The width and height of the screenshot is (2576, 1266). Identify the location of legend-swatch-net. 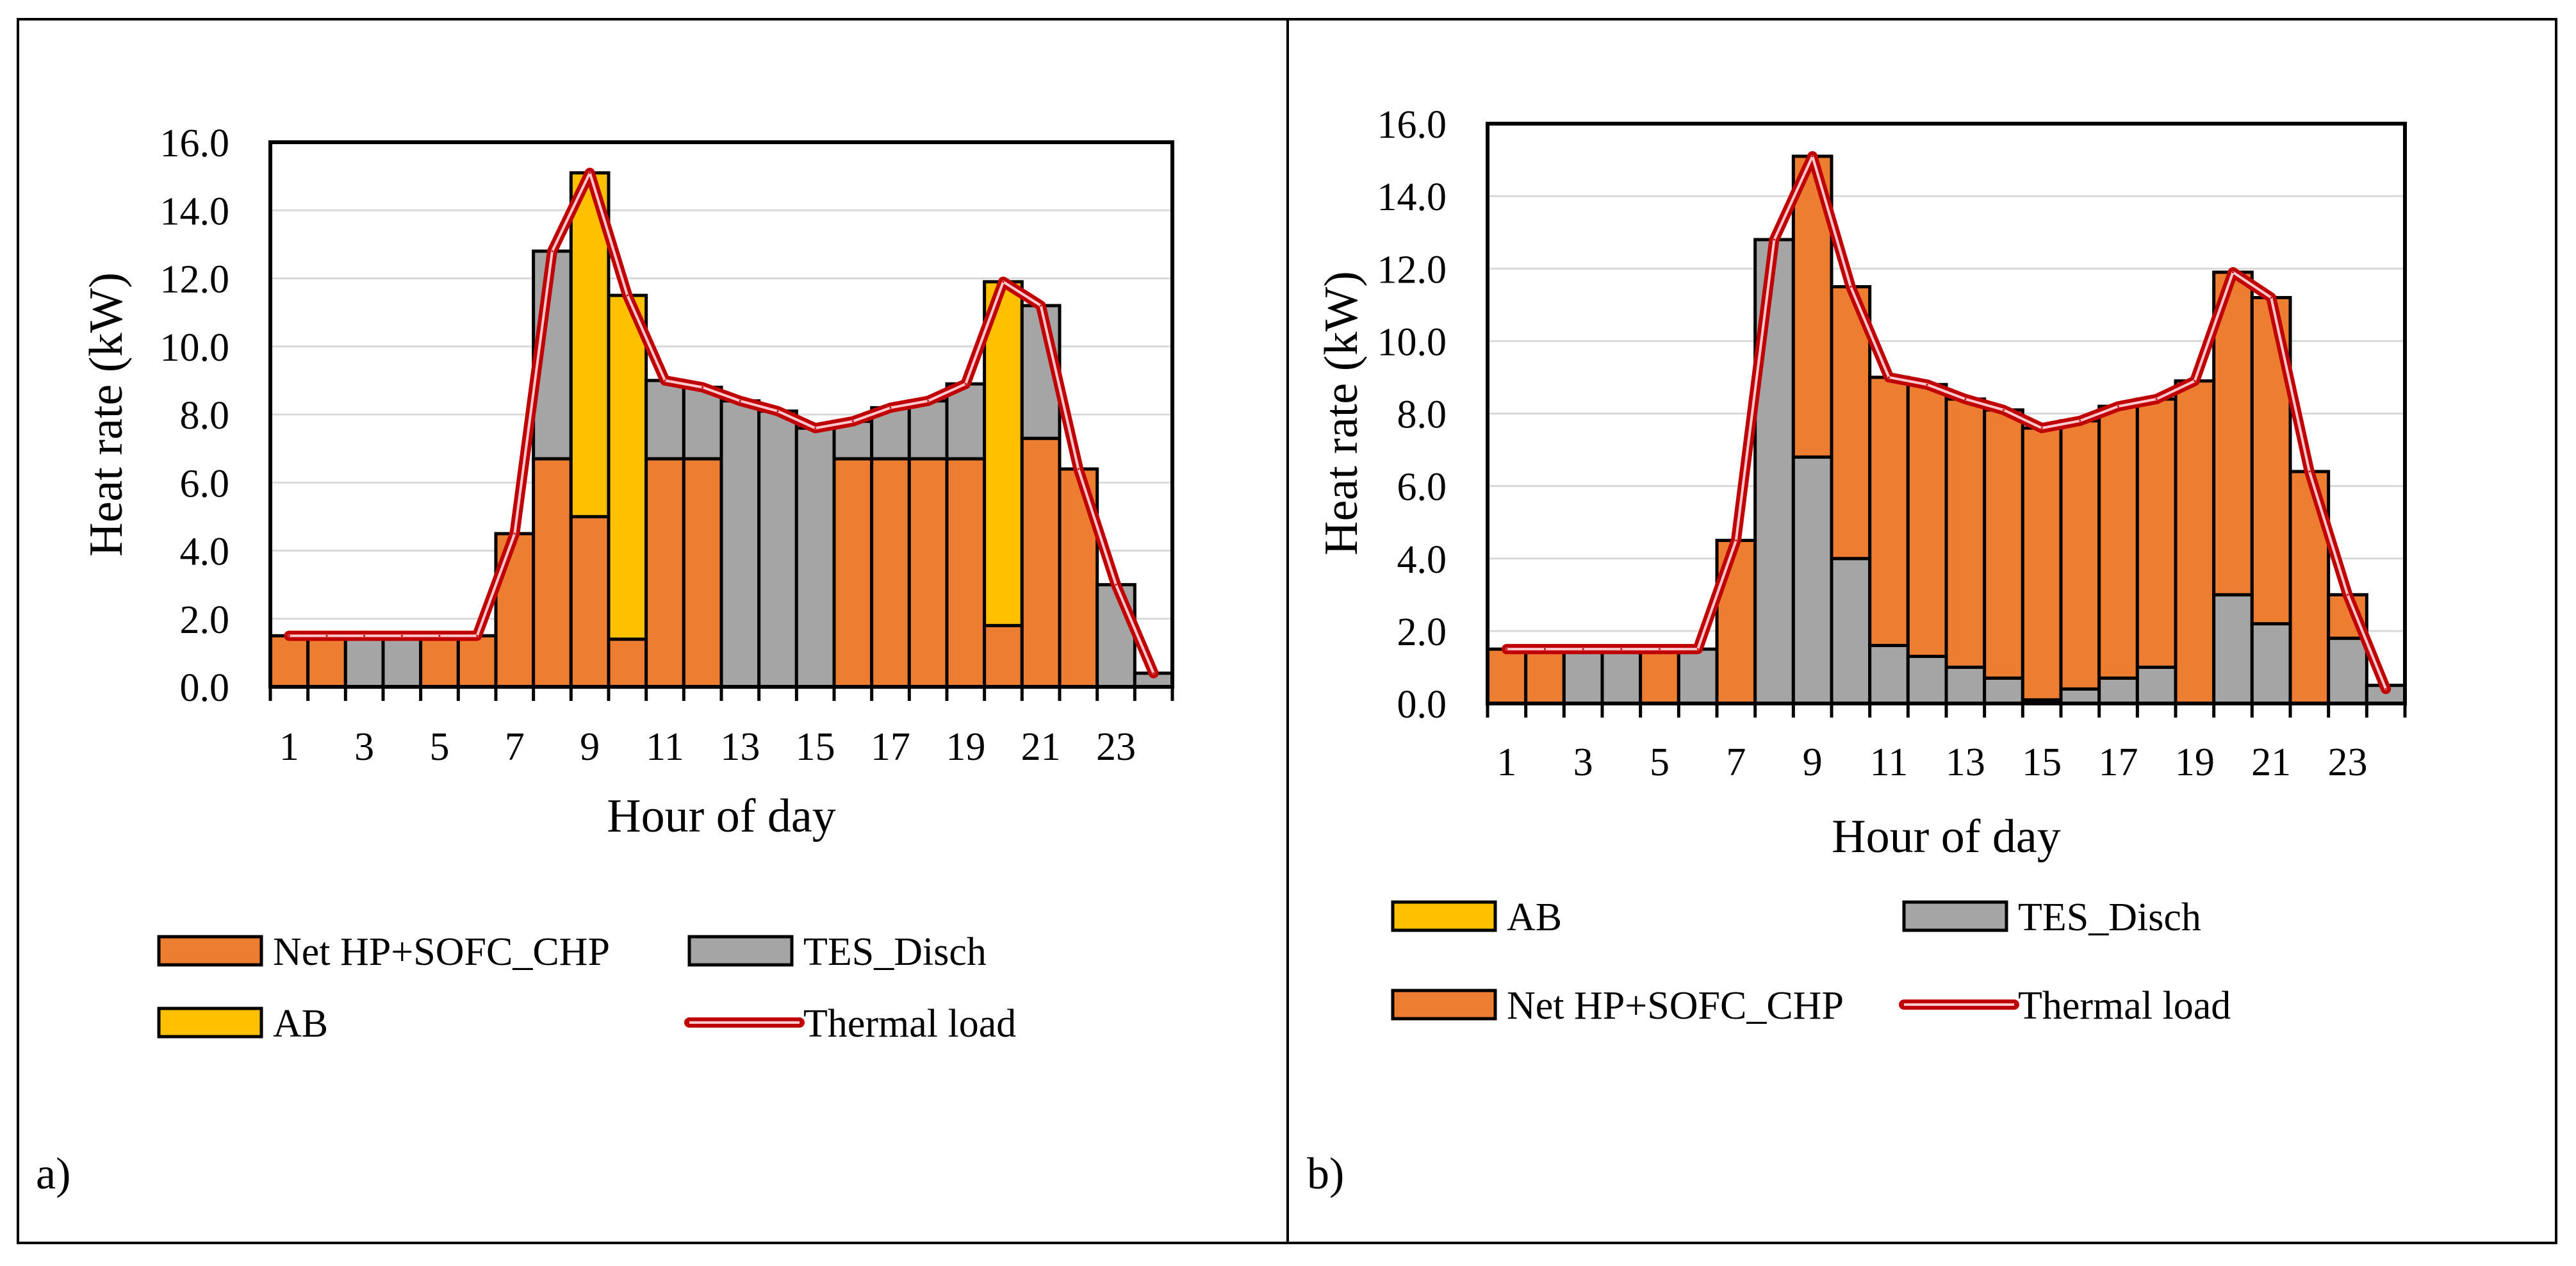
(210, 951).